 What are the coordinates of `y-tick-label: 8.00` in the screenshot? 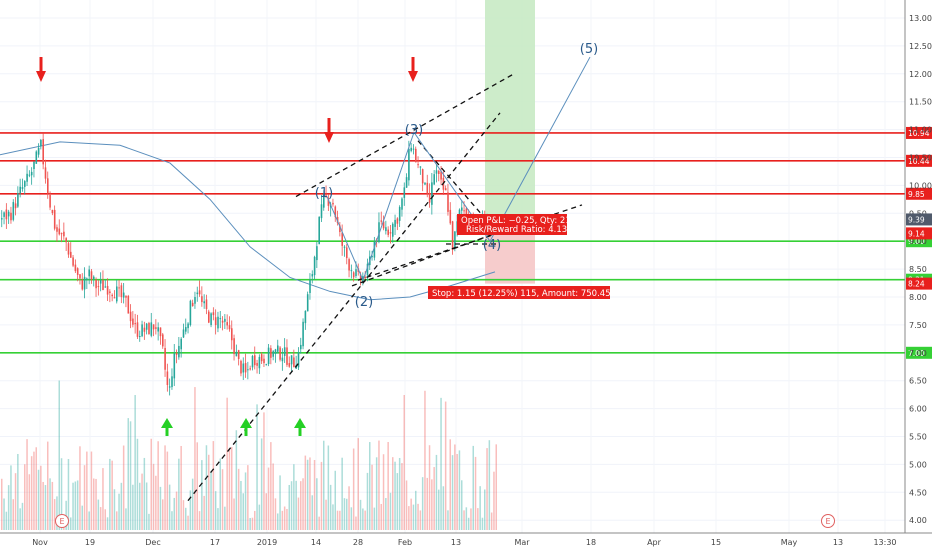 It's located at (918, 297).